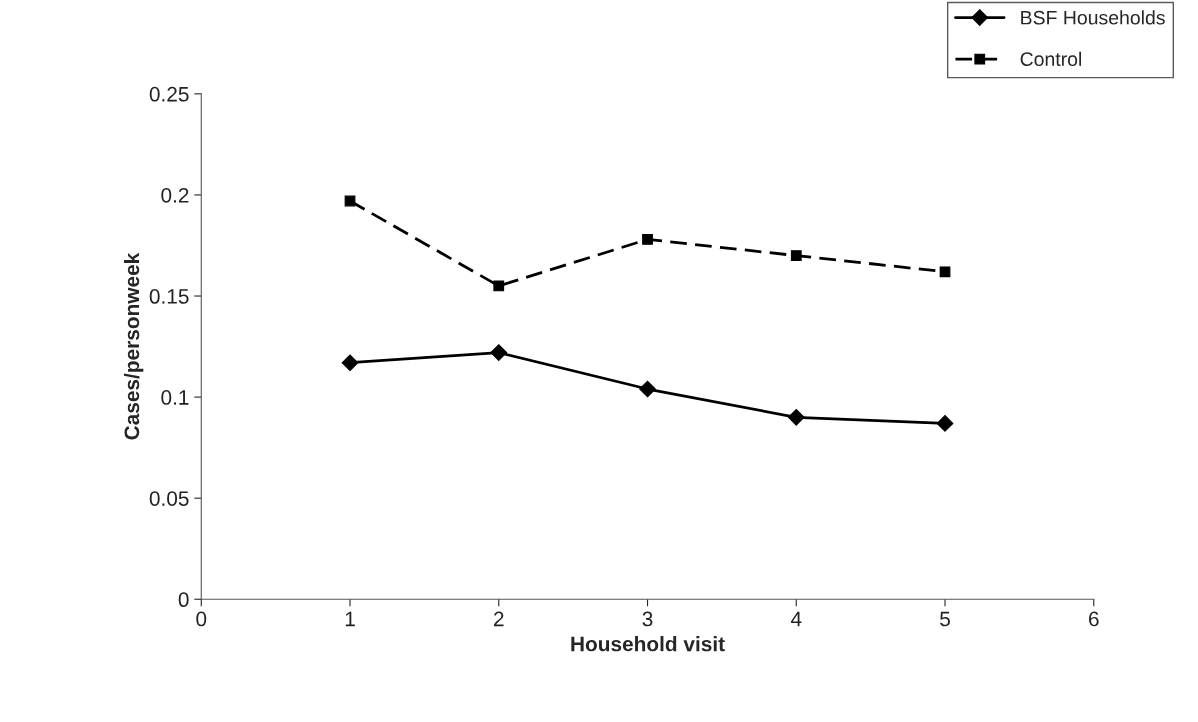 The image size is (1198, 722). Describe the element at coordinates (350, 619) in the screenshot. I see `x-tick-label: 1` at that location.